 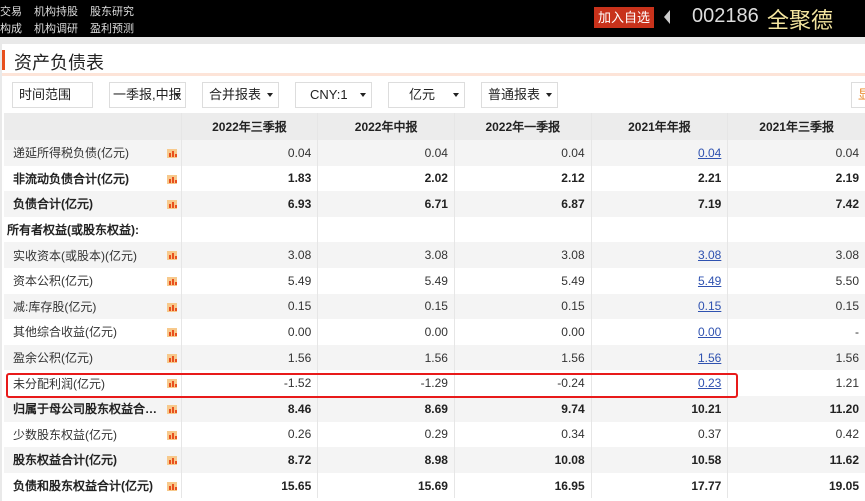 What do you see at coordinates (250, 204) in the screenshot?
I see `value-cell: 6.93` at bounding box center [250, 204].